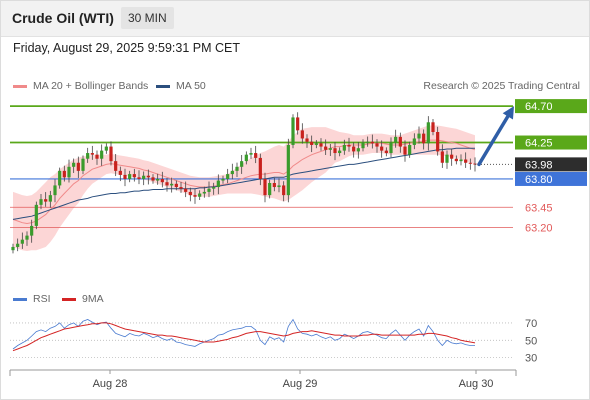 The height and width of the screenshot is (400, 590). Describe the element at coordinates (539, 180) in the screenshot. I see `level-label-63.80: 63.80` at that location.